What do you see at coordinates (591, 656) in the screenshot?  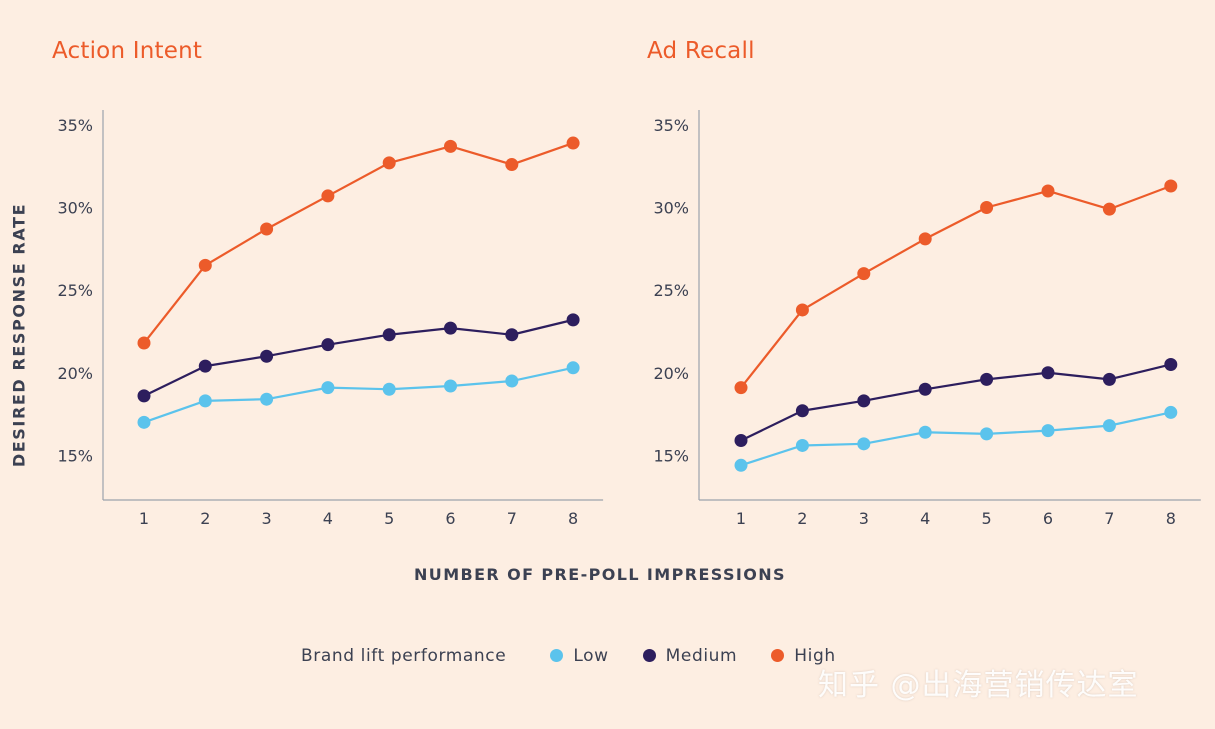 I see `legend-label-low: Low` at bounding box center [591, 656].